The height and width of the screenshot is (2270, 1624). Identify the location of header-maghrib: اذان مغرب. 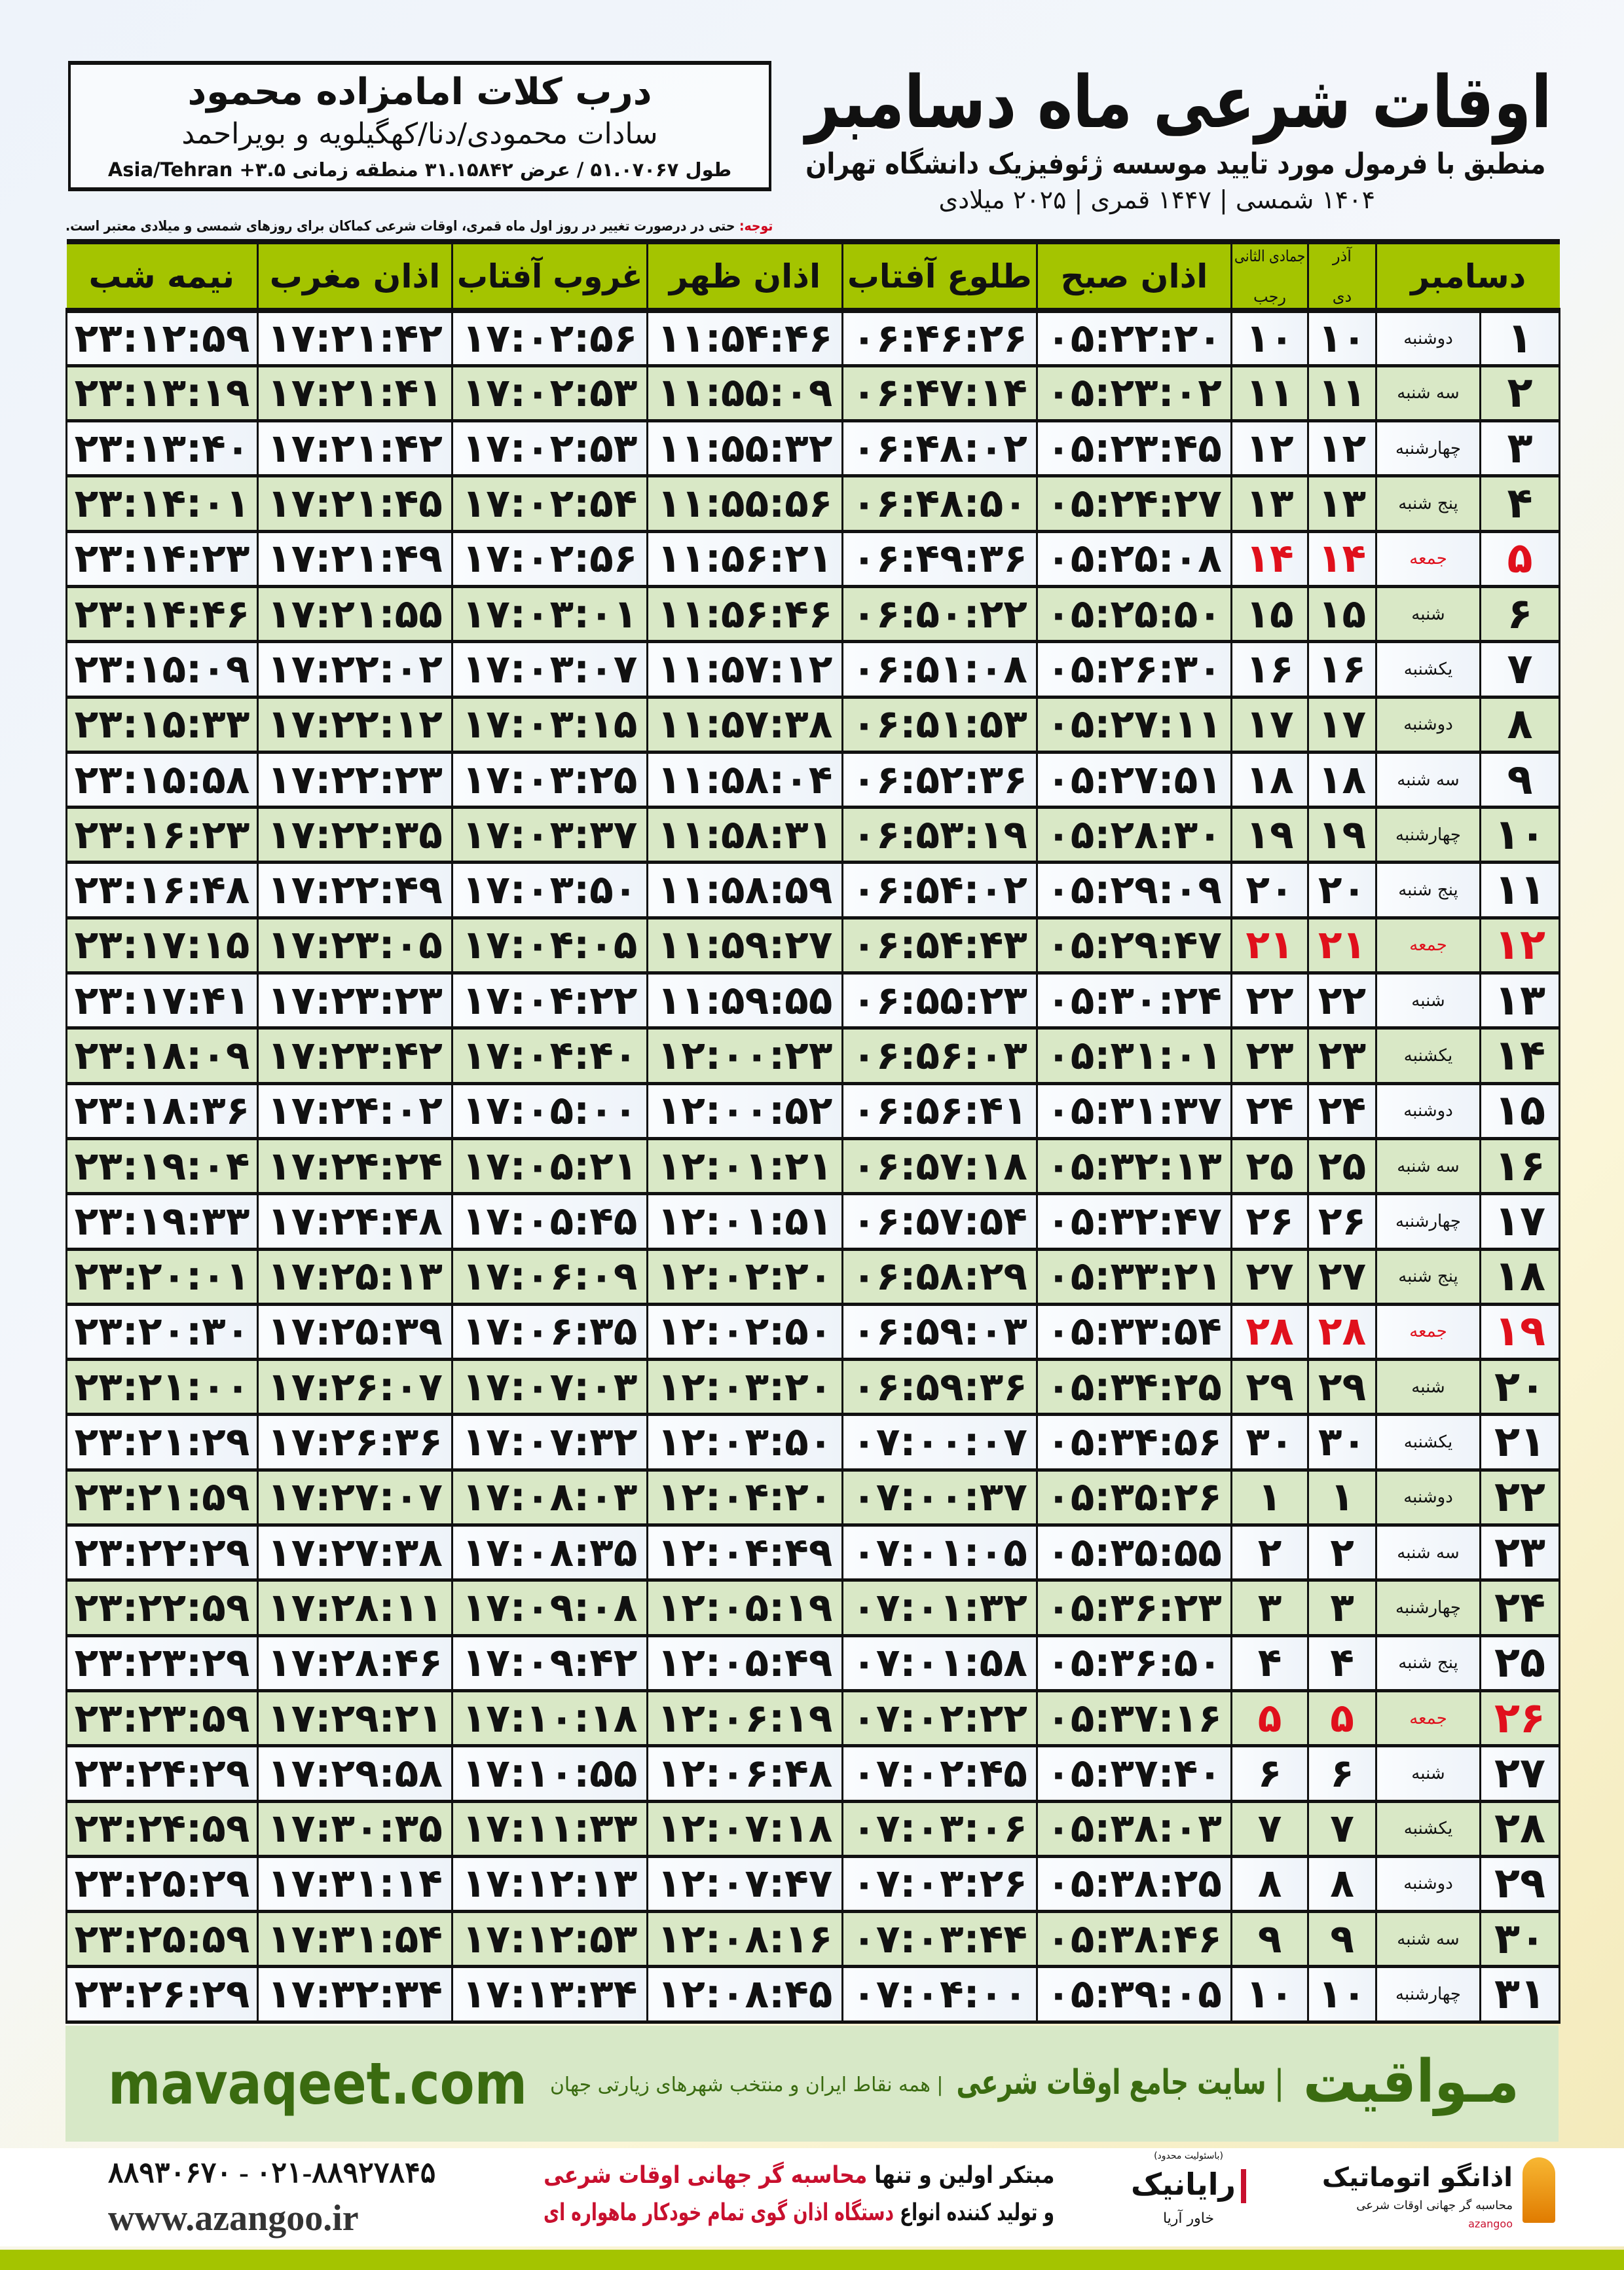
(355, 276).